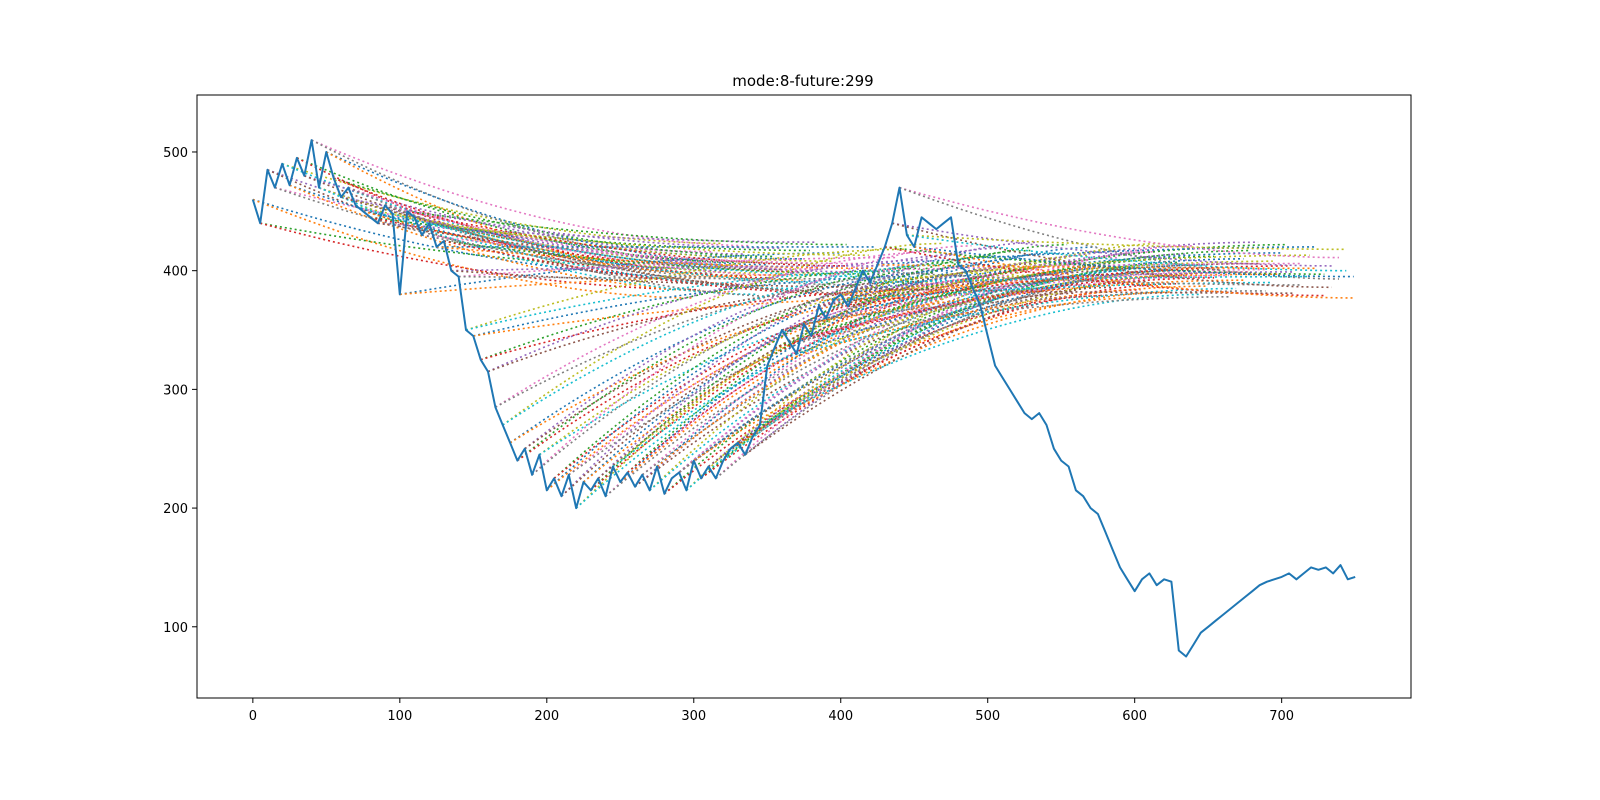 This screenshot has height=800, width=1600. What do you see at coordinates (253, 716) in the screenshot?
I see `x-tick-label: 0` at bounding box center [253, 716].